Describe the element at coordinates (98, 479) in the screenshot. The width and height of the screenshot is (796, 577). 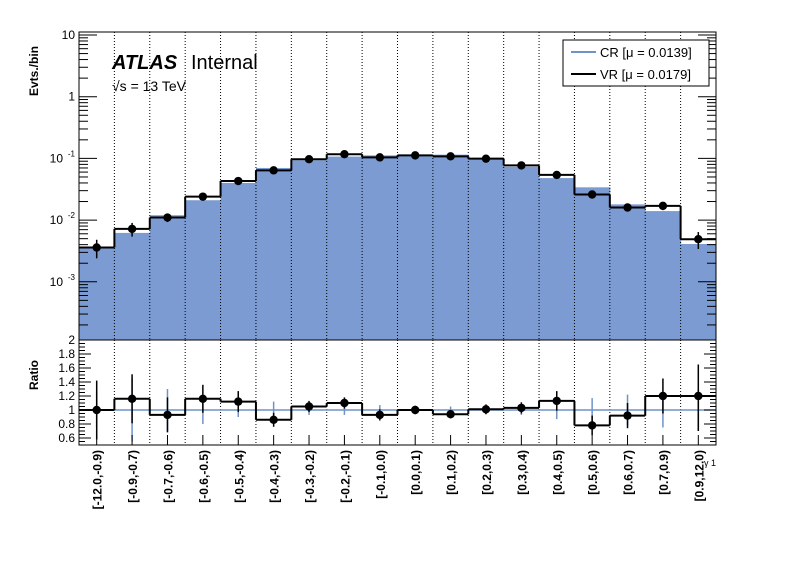
I see `x-category-label: [-12.0,-0.9)` at that location.